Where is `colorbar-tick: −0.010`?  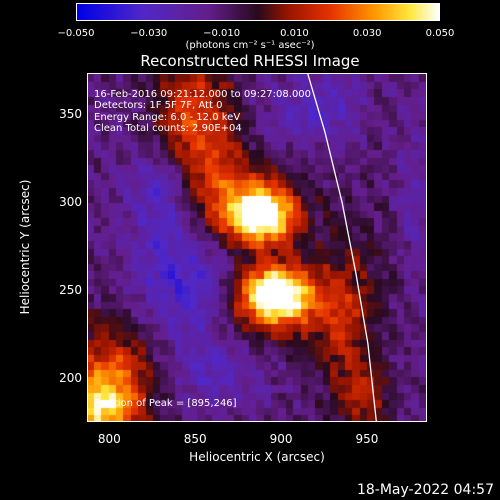 colorbar-tick: −0.010 is located at coordinates (222, 33).